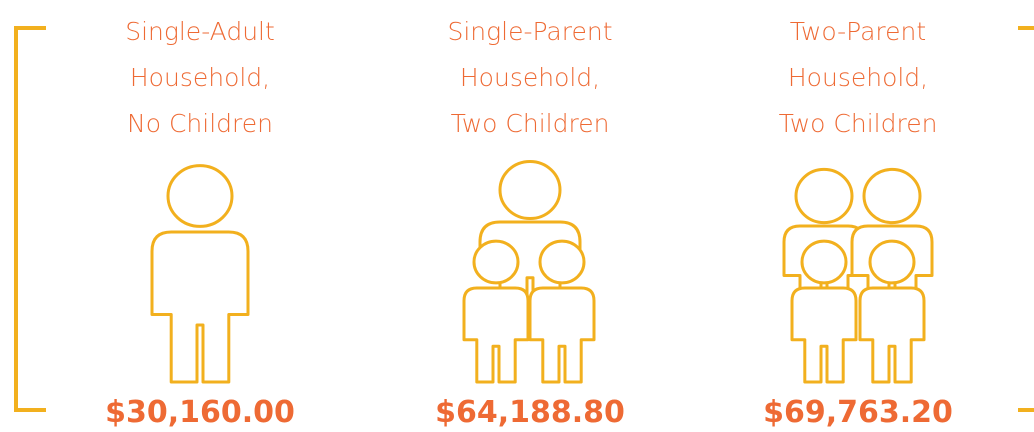 The image size is (1034, 432). Describe the element at coordinates (530, 412) in the screenshot. I see `amount: $64,188.80` at that location.